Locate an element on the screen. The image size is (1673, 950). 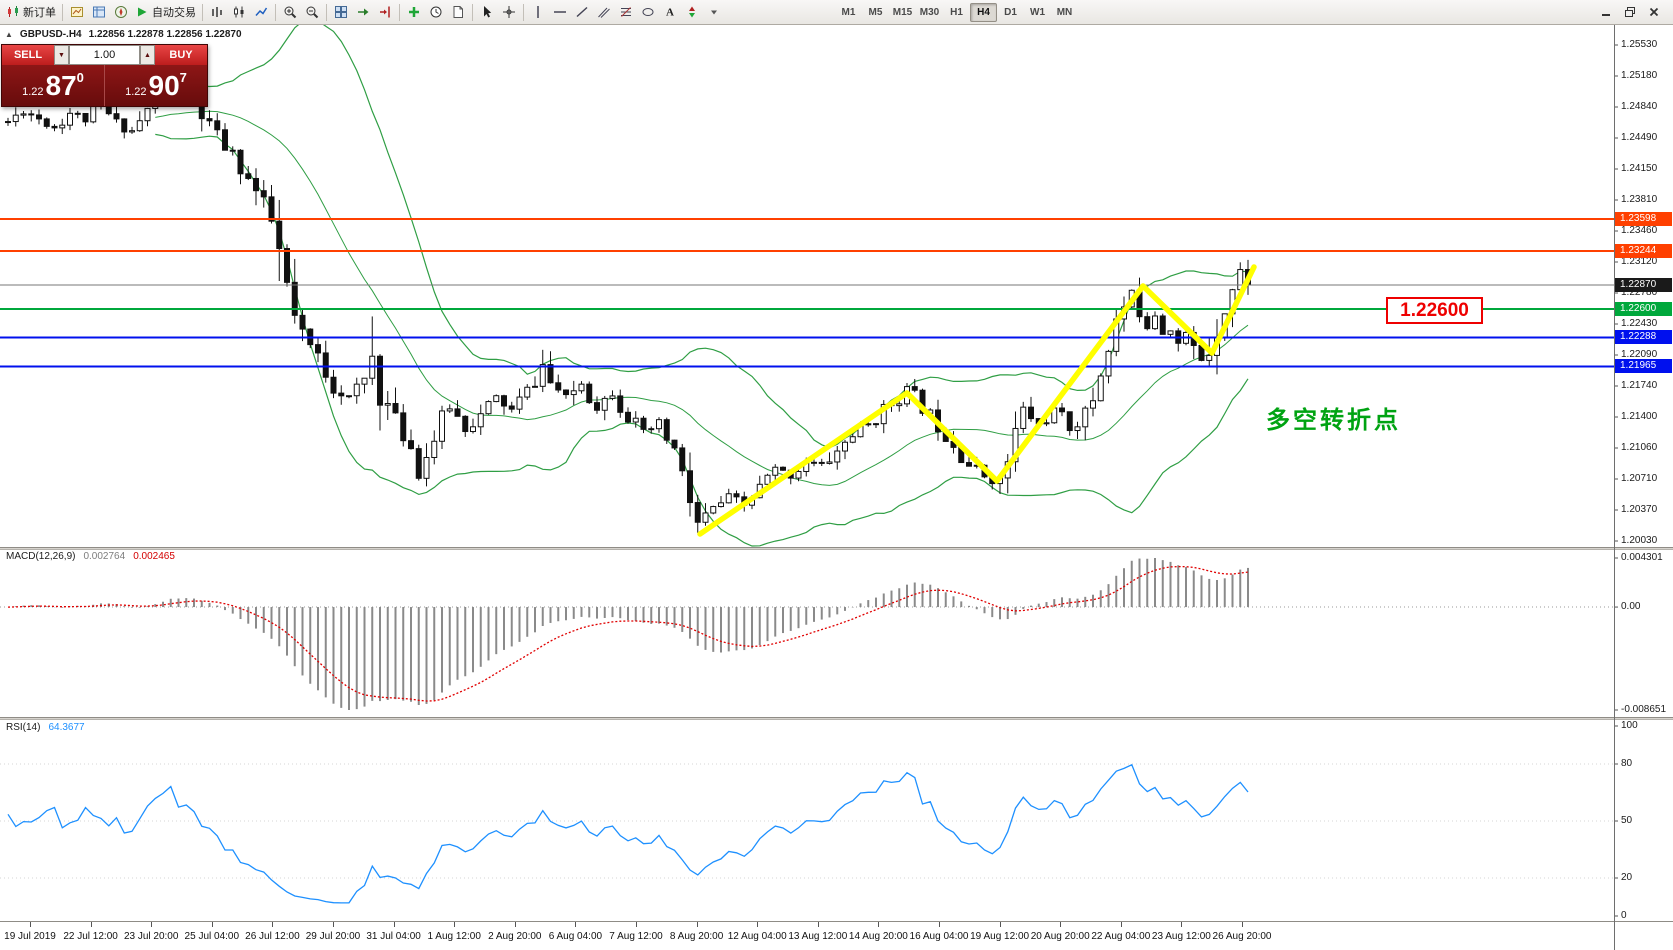
axis-tick-label: 1.25180 is located at coordinates (1639, 75).